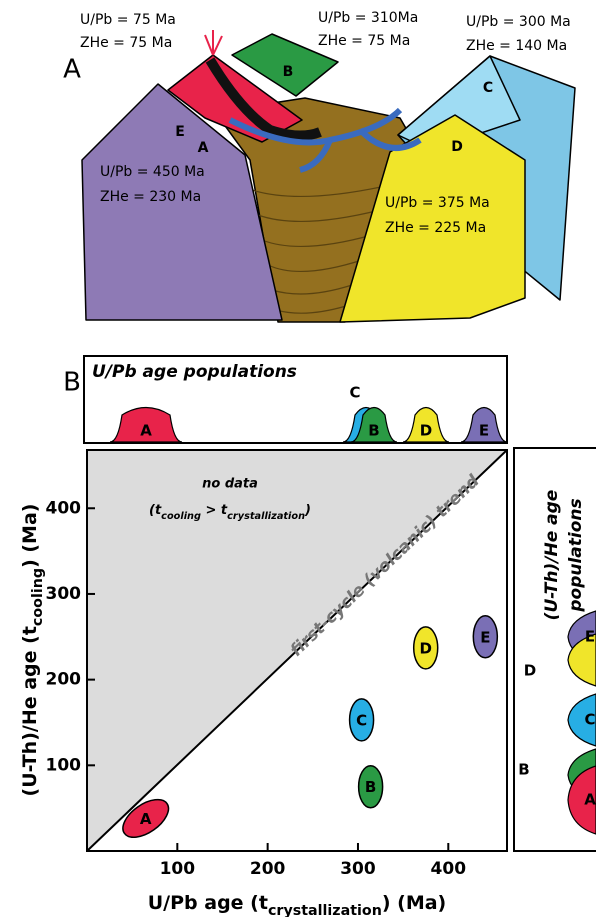  What do you see at coordinates (321, 249) in the screenshot?
I see `strata` at bounding box center [321, 249].